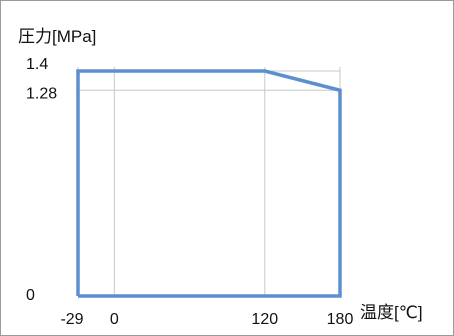 Image resolution: width=454 pixels, height=336 pixels. What do you see at coordinates (114, 319) in the screenshot?
I see `x-tick-label-1: 0` at bounding box center [114, 319].